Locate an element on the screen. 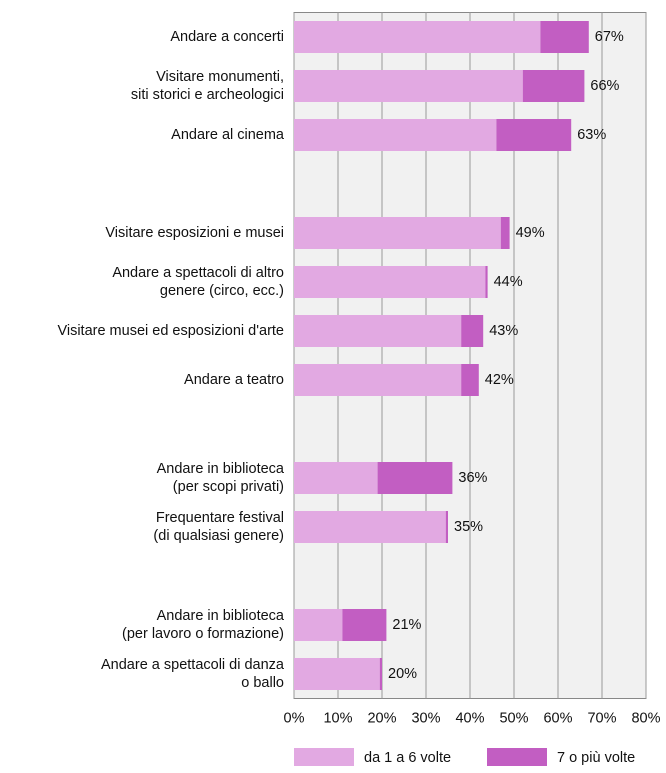  total-label: 36% is located at coordinates (472, 478).